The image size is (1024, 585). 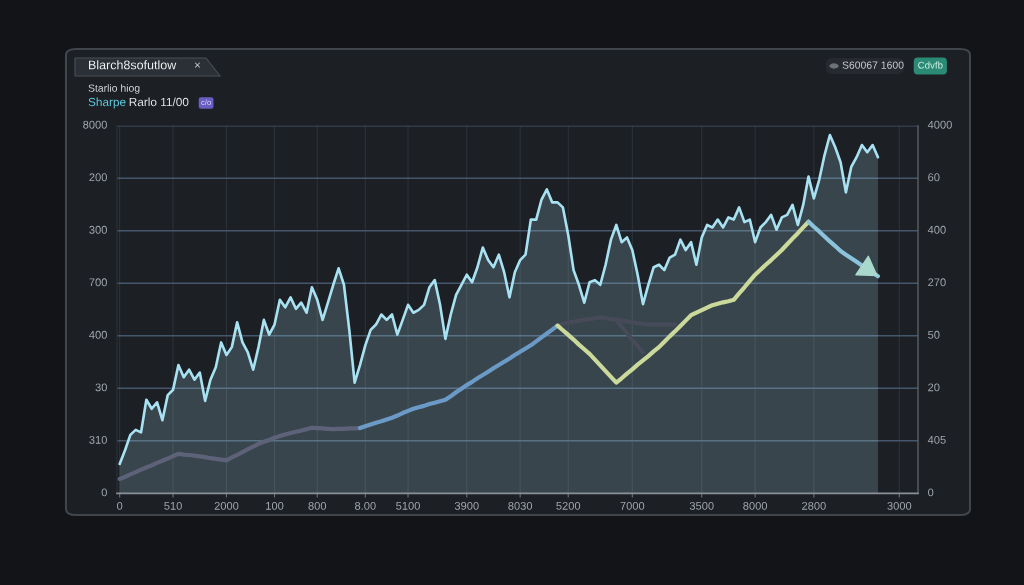 I want to click on x-tick-label: 3900, so click(x=466, y=505).